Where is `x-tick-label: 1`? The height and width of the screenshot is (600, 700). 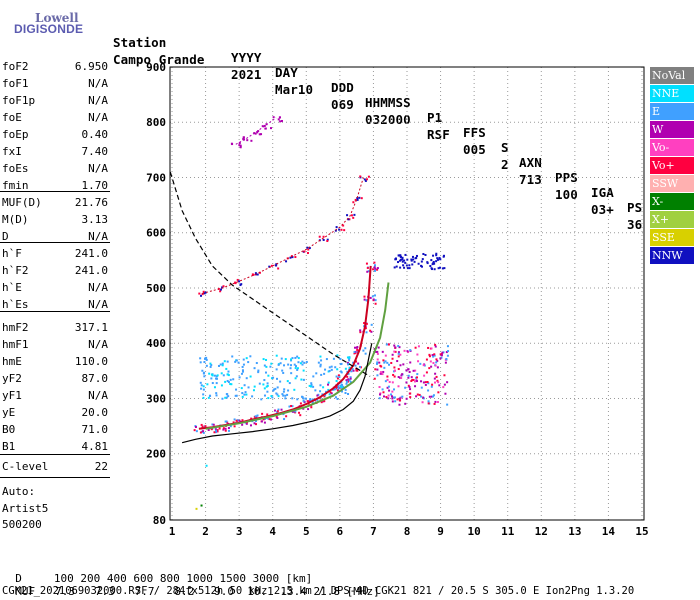
x-tick-label: 1 is located at coordinates (172, 531).